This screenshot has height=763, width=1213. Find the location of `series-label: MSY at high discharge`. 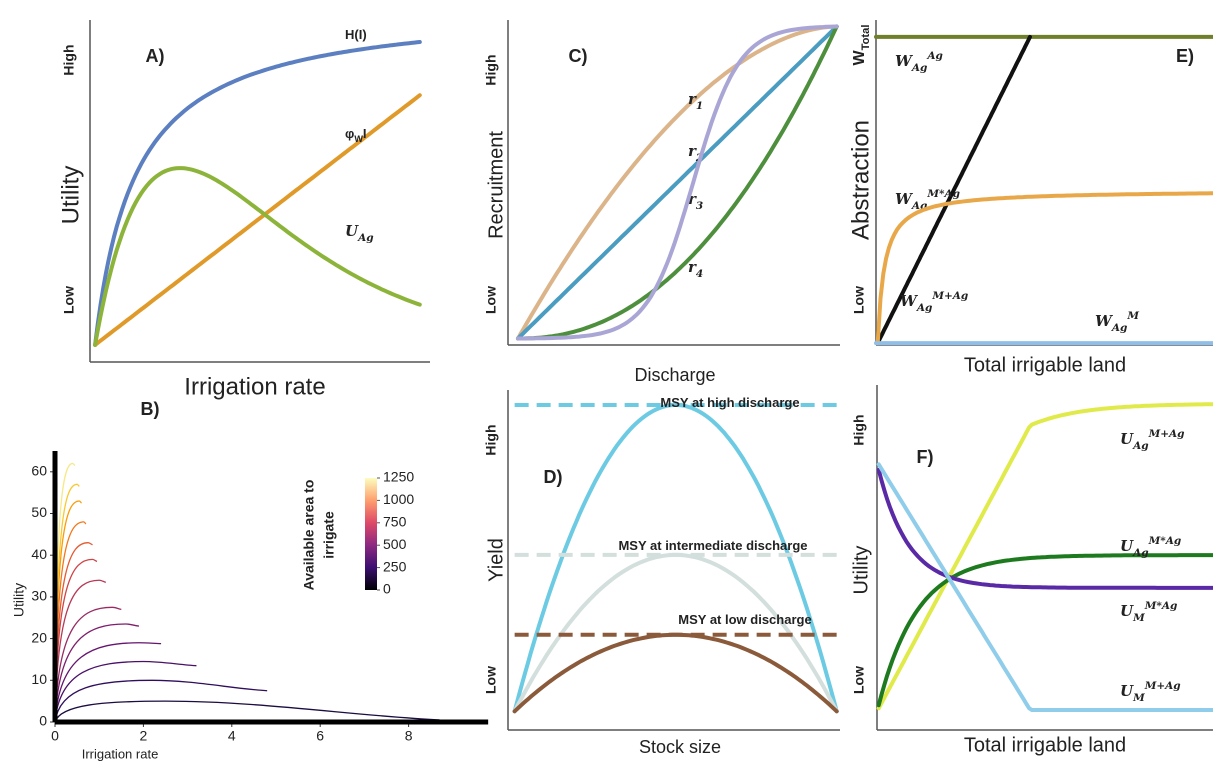

series-label: MSY at high discharge is located at coordinates (729, 402).